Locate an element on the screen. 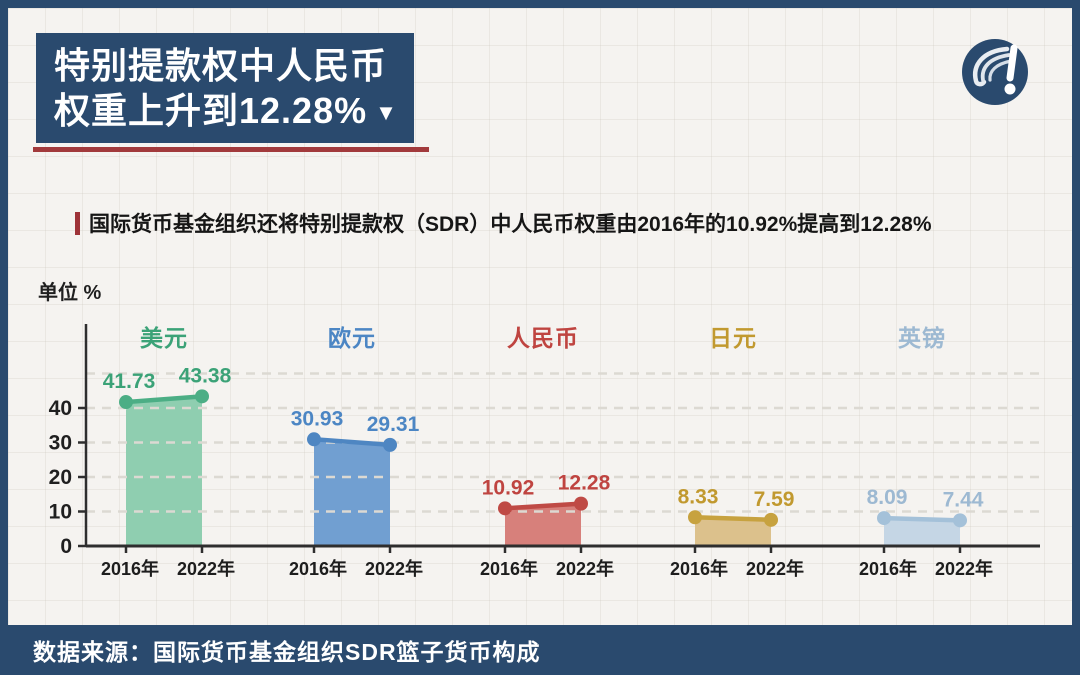 The height and width of the screenshot is (675, 1080). series-label-英镑: 英镑 is located at coordinates (922, 338).